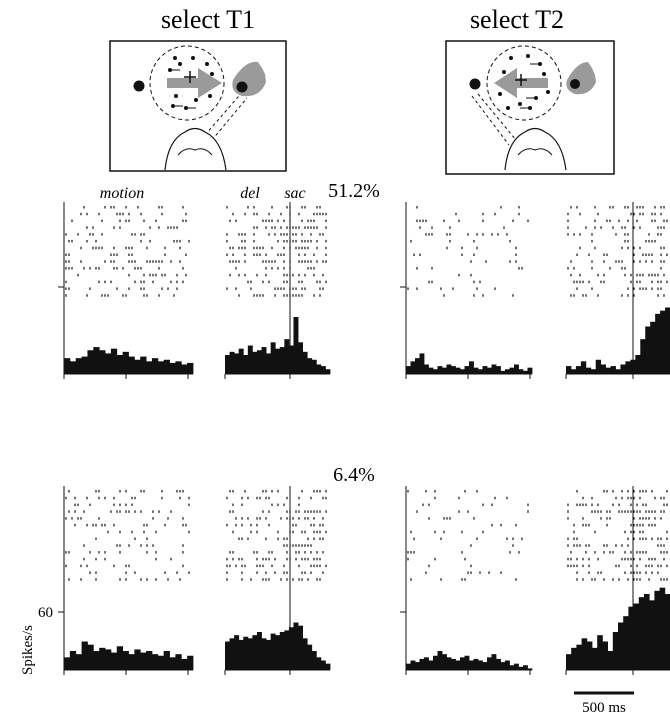 The image size is (670, 719). Describe the element at coordinates (517, 19) in the screenshot. I see `panel-title-t2: select T2` at that location.